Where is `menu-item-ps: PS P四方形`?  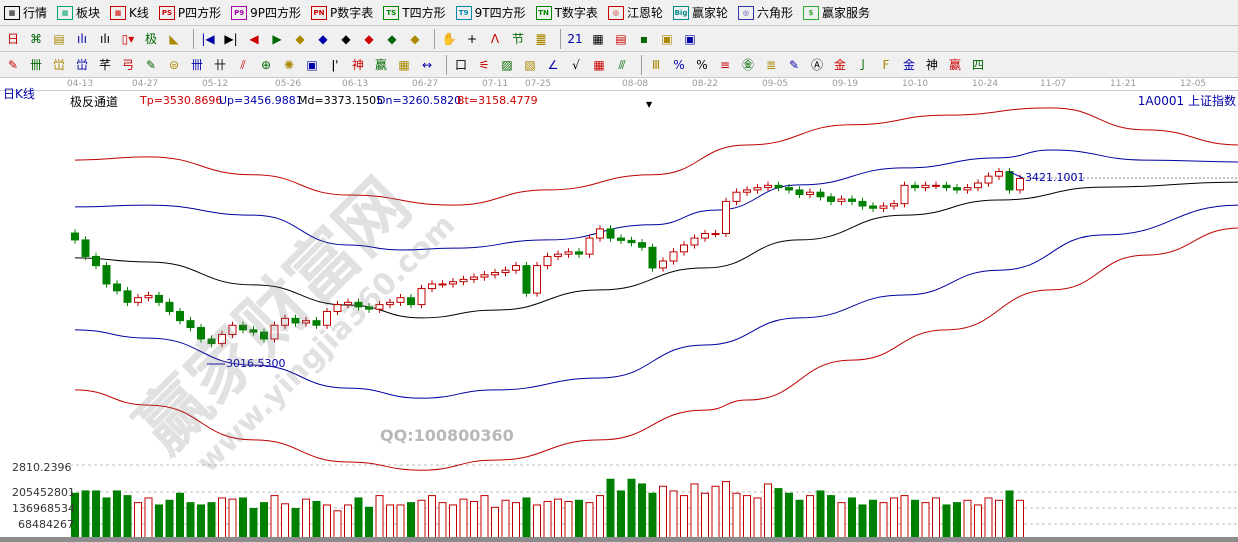
menu-item-ps: PS P四方形 is located at coordinates (189, 12).